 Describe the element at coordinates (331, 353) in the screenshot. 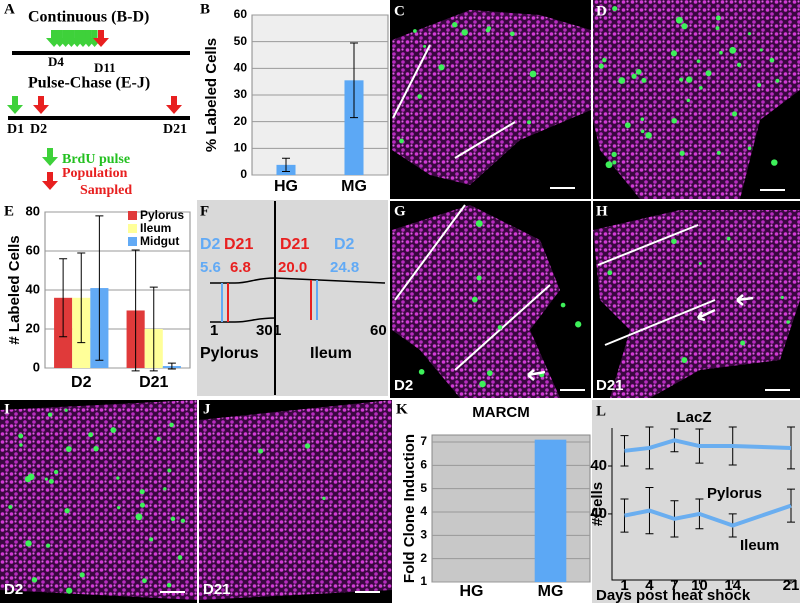

I see `label: Ileum` at that location.